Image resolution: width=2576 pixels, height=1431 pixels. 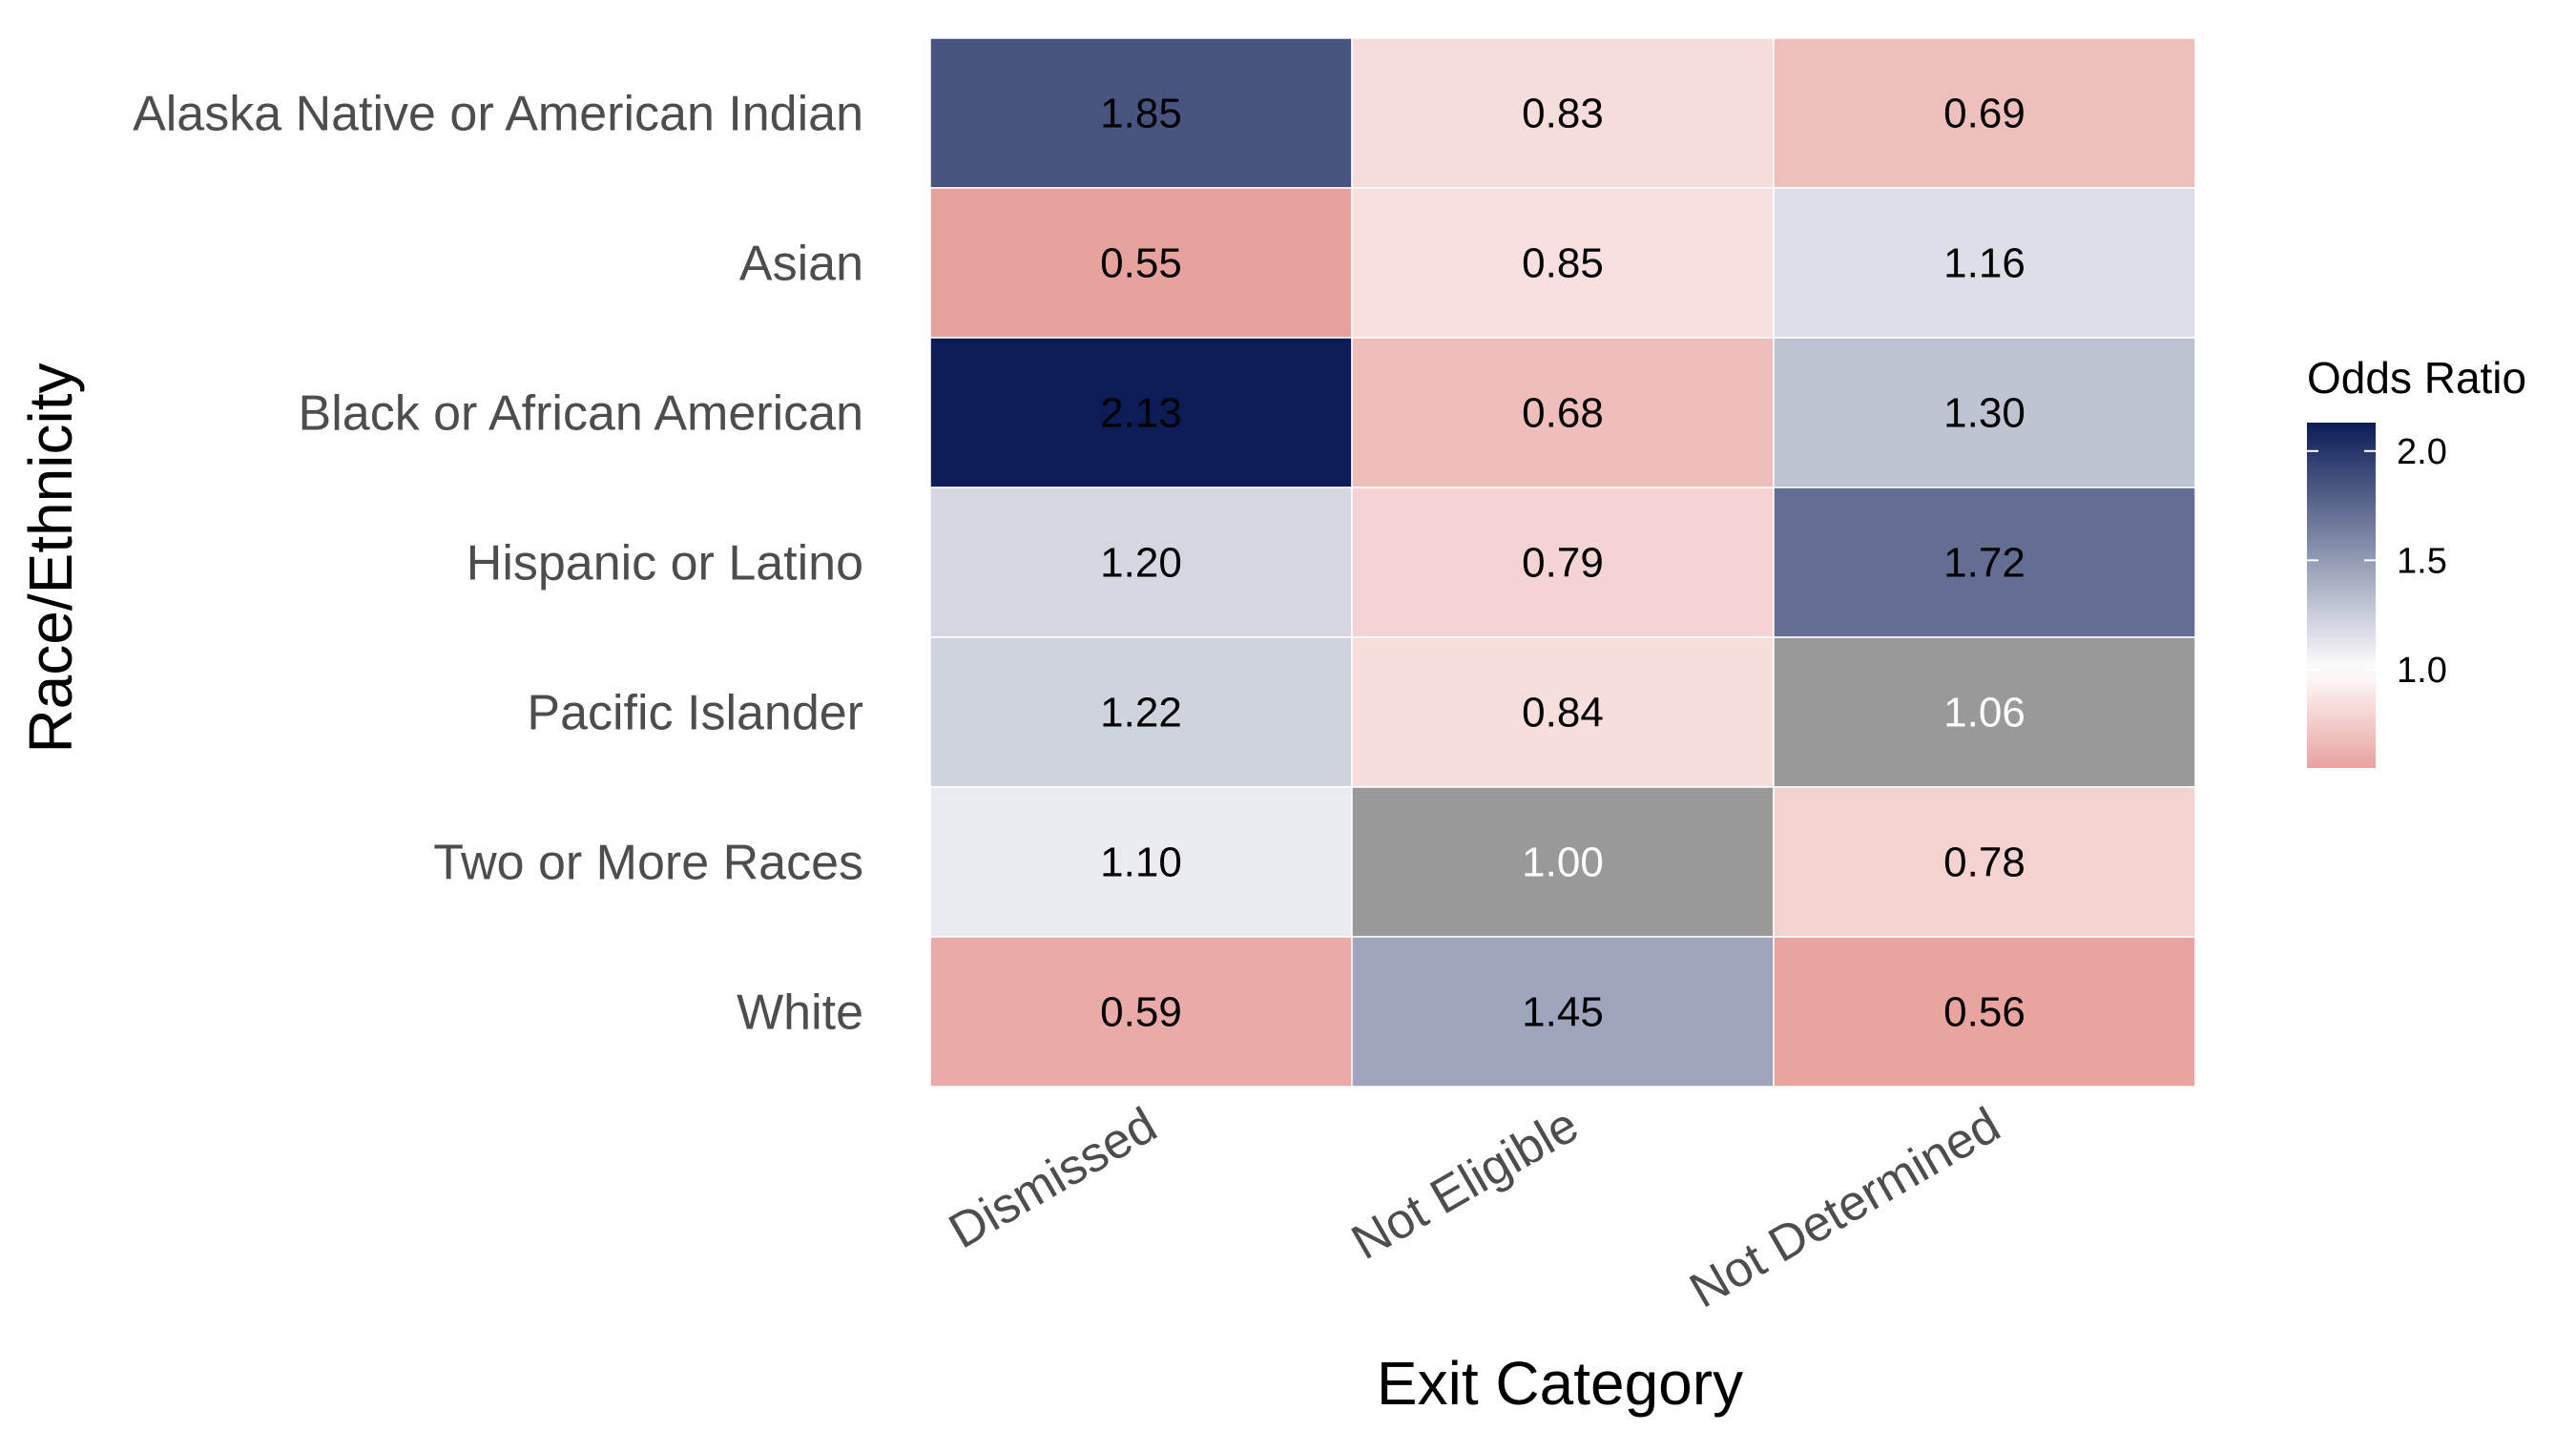 I want to click on cell-value-label: 1.06, so click(x=1984, y=713).